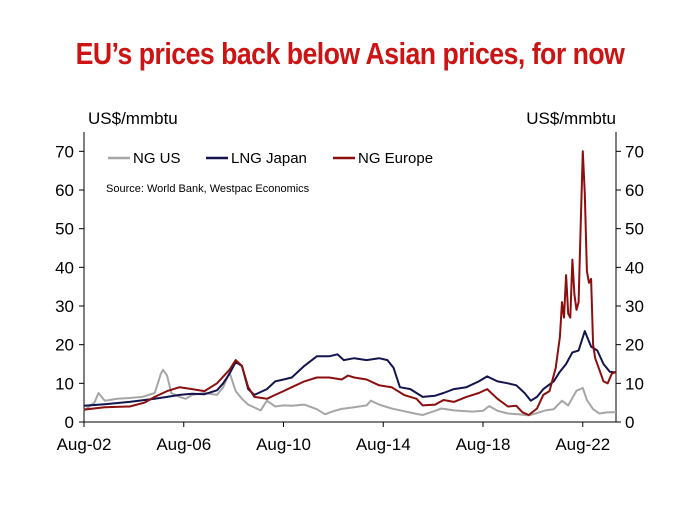 The height and width of the screenshot is (525, 700). What do you see at coordinates (64, 383) in the screenshot?
I see `y-tick-label-left: 10` at bounding box center [64, 383].